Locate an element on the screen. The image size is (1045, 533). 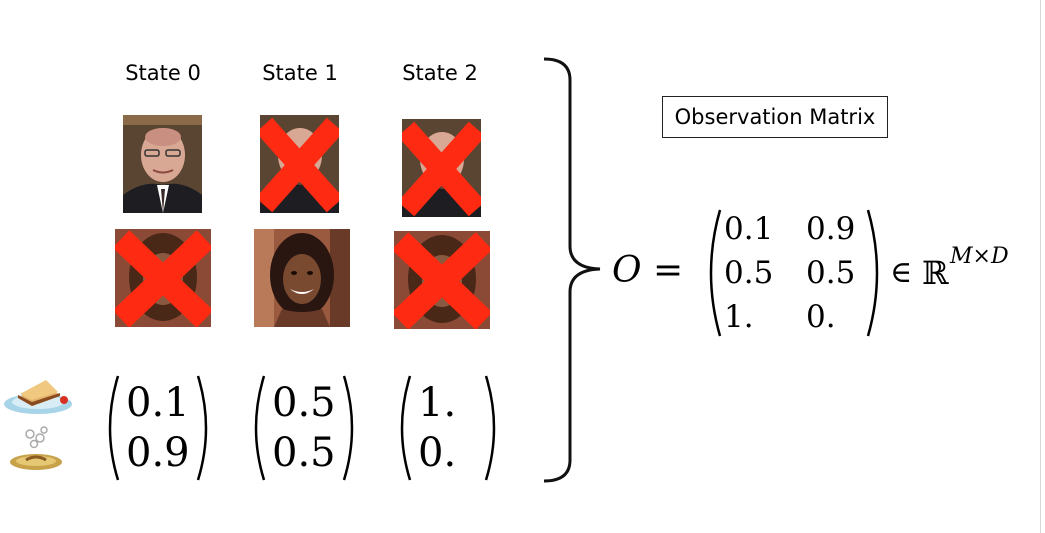
state-0-title: State 0 is located at coordinates (163, 73).